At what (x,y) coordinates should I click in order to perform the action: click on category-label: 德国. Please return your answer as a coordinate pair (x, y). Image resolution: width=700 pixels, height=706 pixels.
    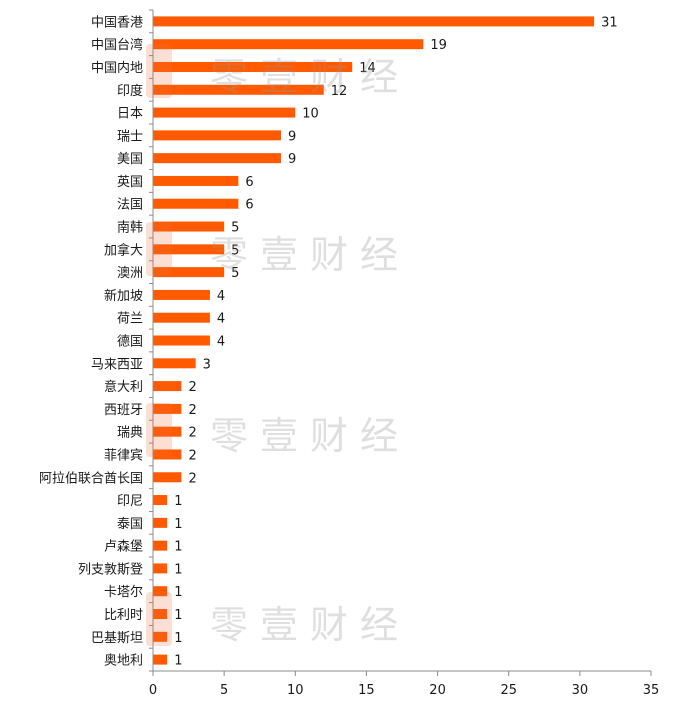
    Looking at the image, I should click on (130, 342).